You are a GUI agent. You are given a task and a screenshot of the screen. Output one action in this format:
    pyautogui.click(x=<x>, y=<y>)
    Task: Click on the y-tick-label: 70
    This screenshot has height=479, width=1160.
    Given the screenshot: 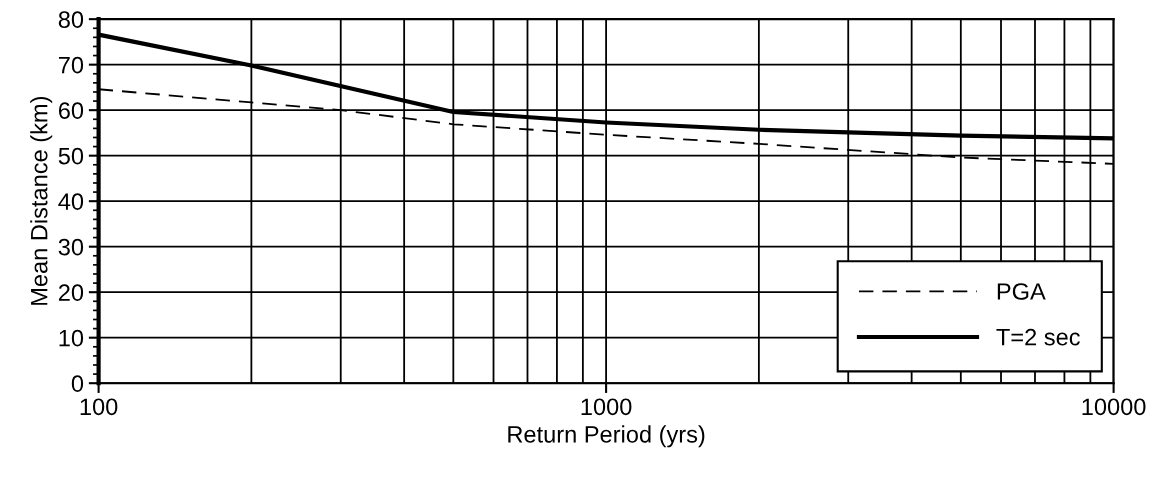 What is the action you would take?
    pyautogui.click(x=71, y=65)
    